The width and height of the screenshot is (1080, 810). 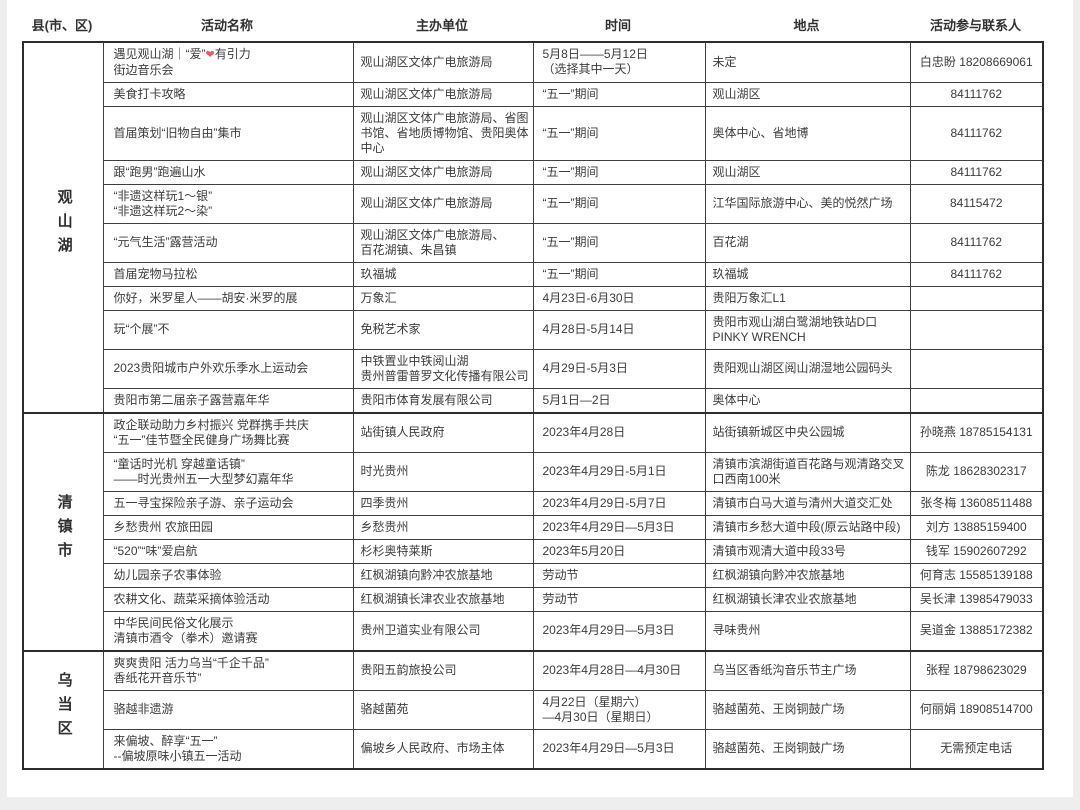 I want to click on location-cell: 贵阳万象汇L1, so click(x=807, y=298).